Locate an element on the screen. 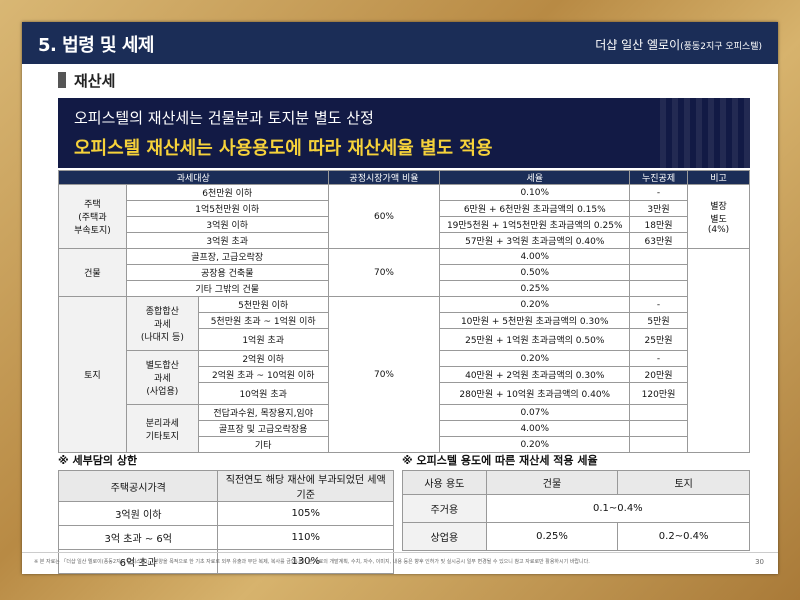 This screenshot has height=600, width=800. cell-deduct: 120만원 is located at coordinates (659, 393).